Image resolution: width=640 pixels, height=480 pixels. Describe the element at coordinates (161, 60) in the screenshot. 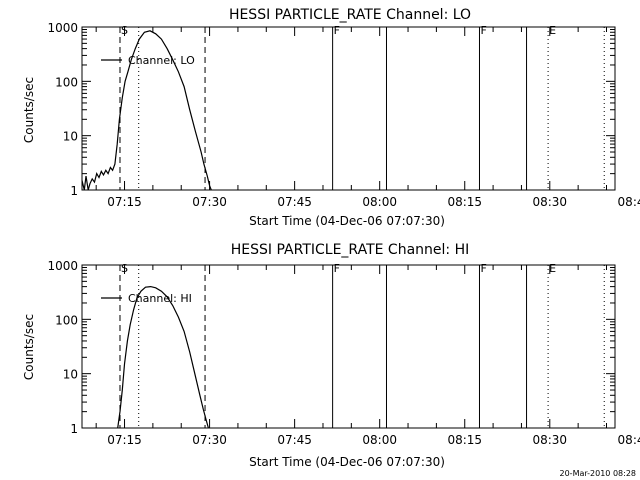

I see `legend-label: Channel: LO` at that location.